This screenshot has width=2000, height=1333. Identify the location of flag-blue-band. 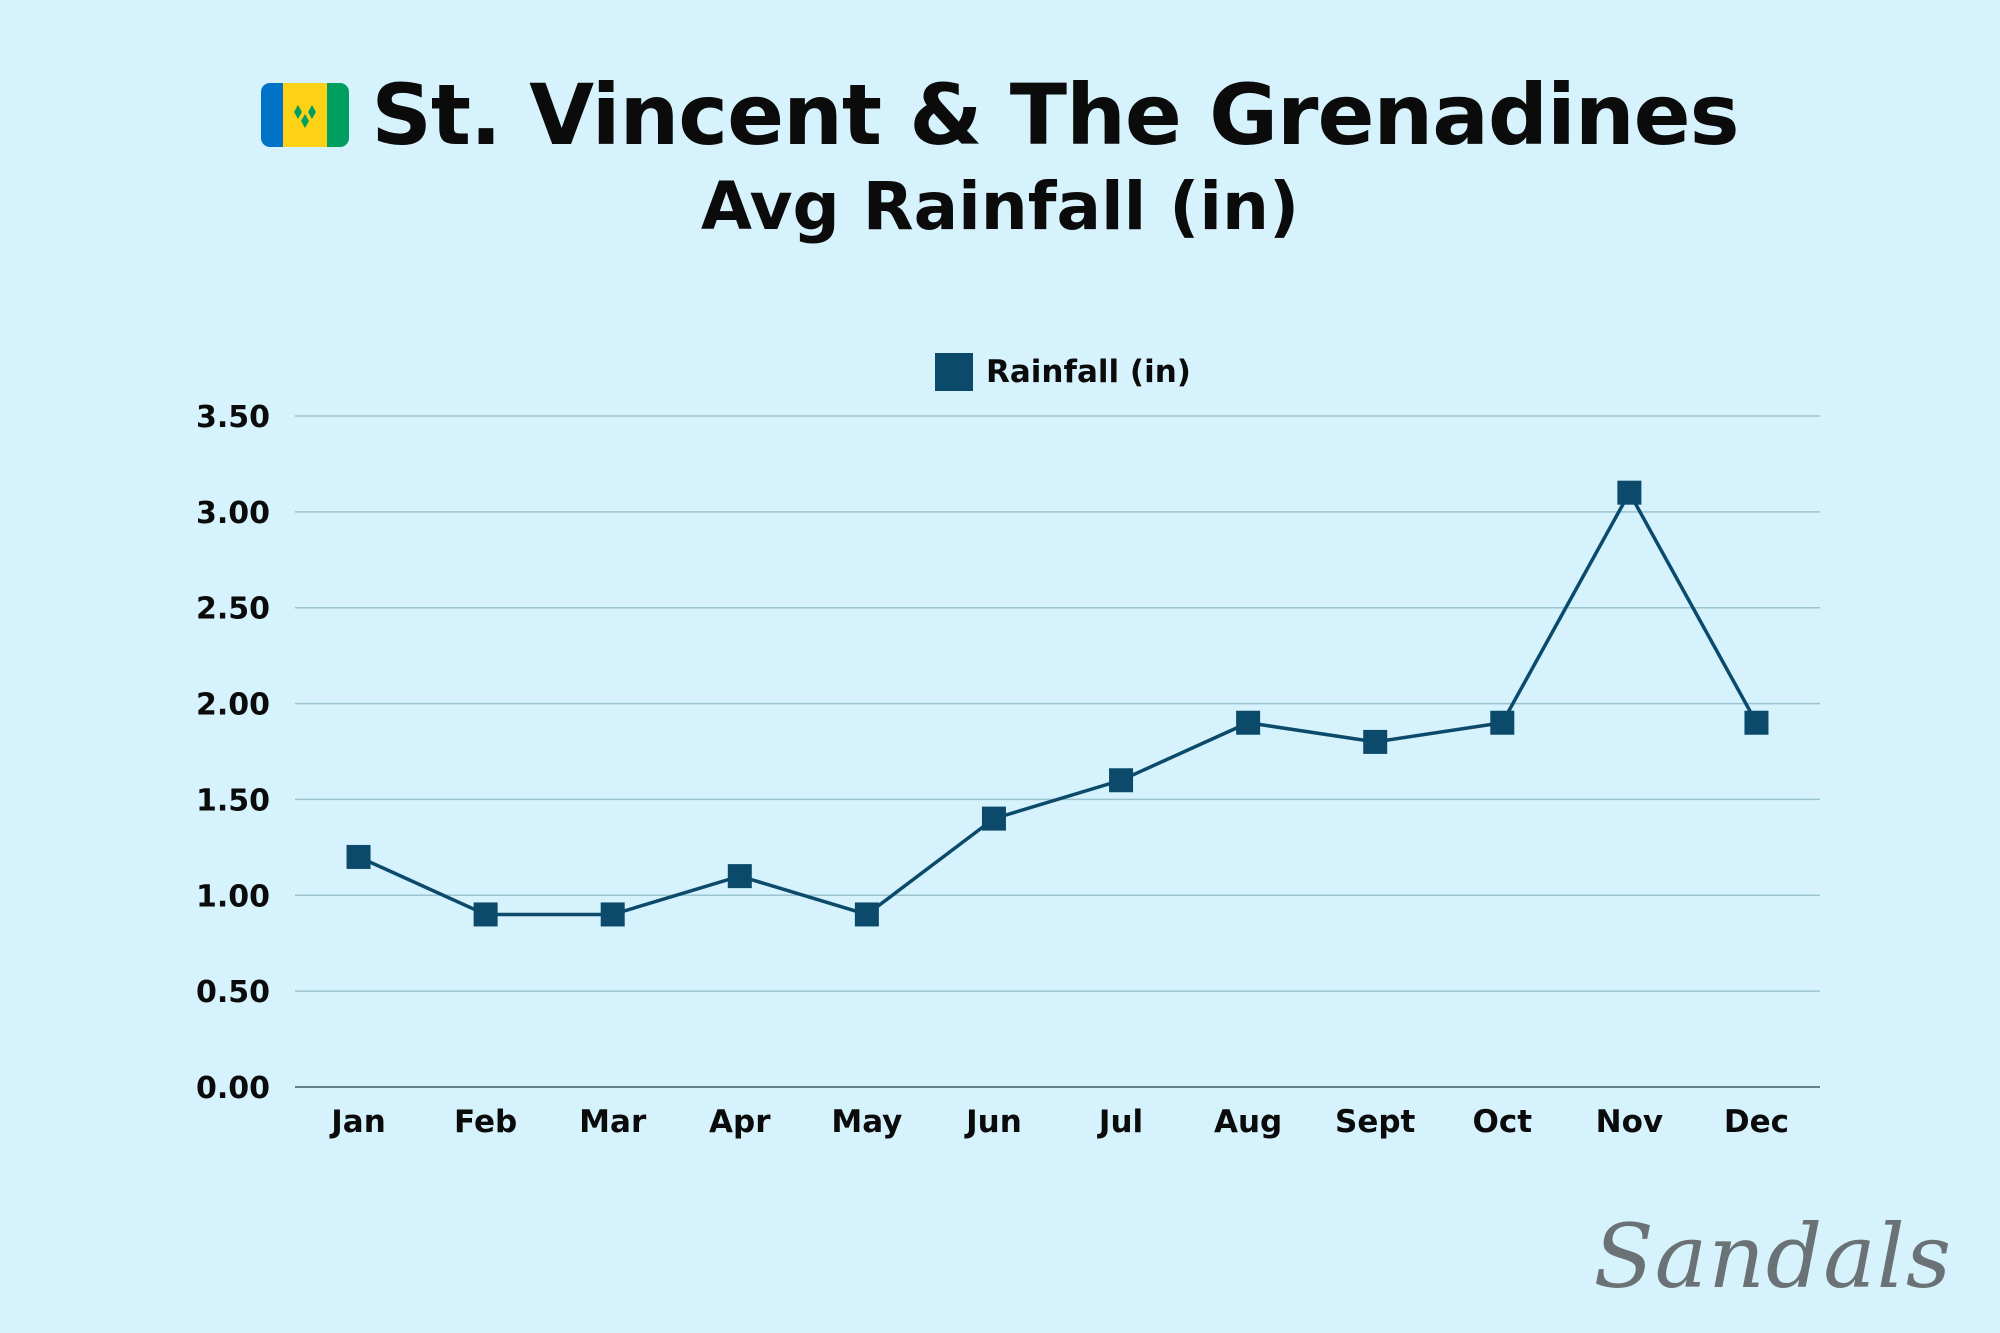
(272, 115).